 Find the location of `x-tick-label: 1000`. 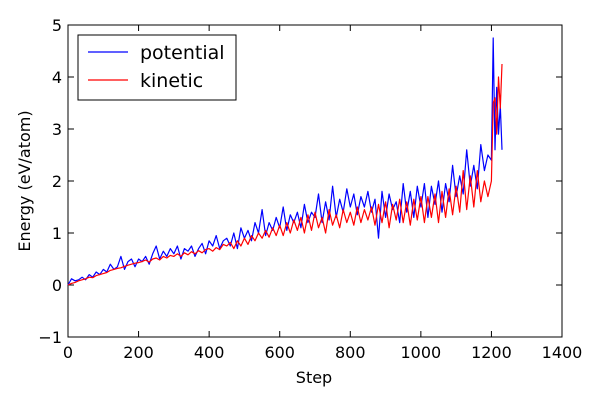

x-tick-label: 1000 is located at coordinates (420, 352).